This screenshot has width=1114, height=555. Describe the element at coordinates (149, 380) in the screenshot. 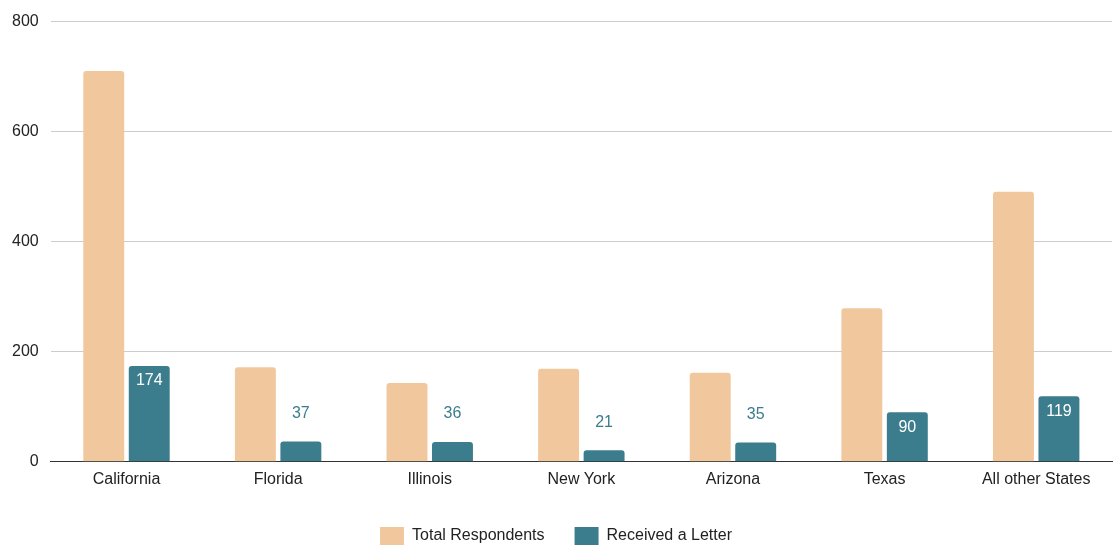

I see `data-label: 174` at that location.